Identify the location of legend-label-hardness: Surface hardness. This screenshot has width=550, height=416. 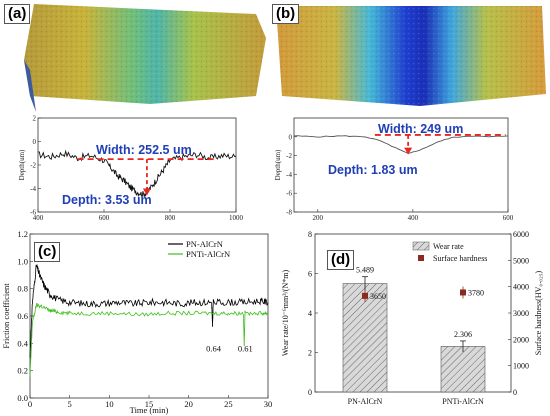
(460, 258).